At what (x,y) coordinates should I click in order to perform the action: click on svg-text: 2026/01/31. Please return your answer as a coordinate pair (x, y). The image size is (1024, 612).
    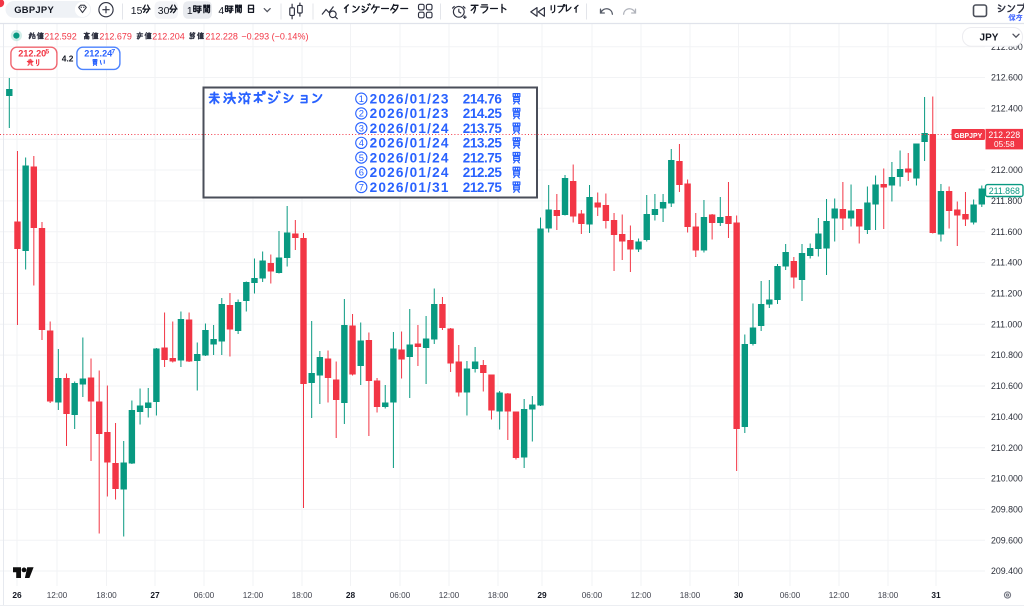
    Looking at the image, I should click on (410, 187).